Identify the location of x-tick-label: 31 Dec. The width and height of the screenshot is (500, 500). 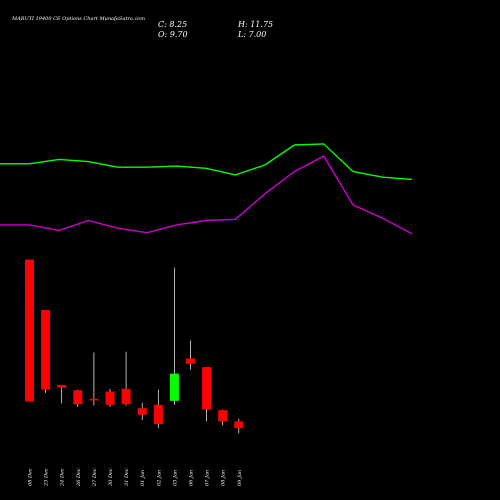
(127, 477).